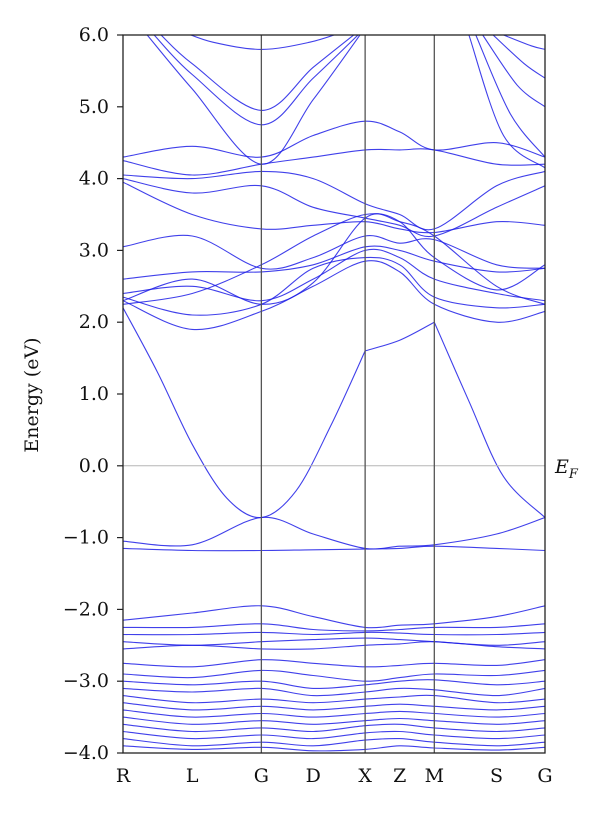 This screenshot has width=600, height=813. I want to click on x-tick-label: L, so click(192, 776).